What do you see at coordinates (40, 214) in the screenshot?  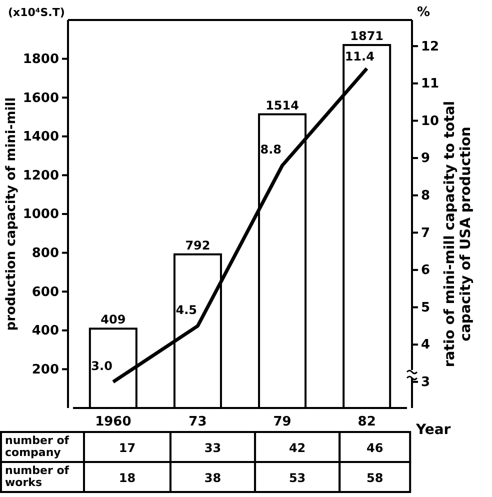 I see `y-tick-label: 1000` at bounding box center [40, 214].